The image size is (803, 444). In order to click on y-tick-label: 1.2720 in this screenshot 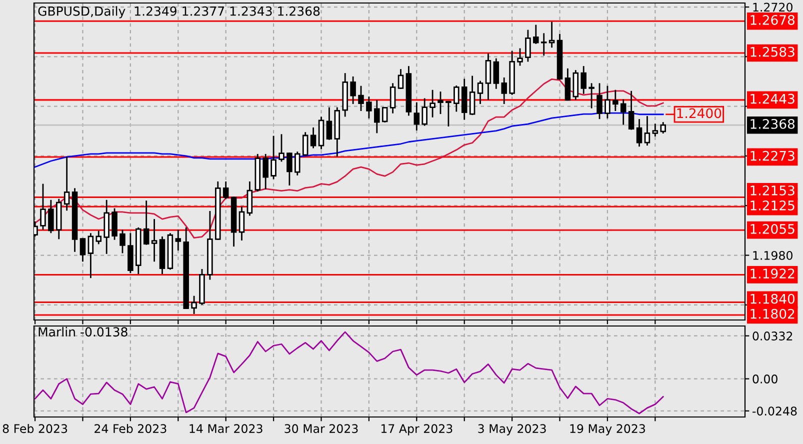, I will do `click(772, 7)`.